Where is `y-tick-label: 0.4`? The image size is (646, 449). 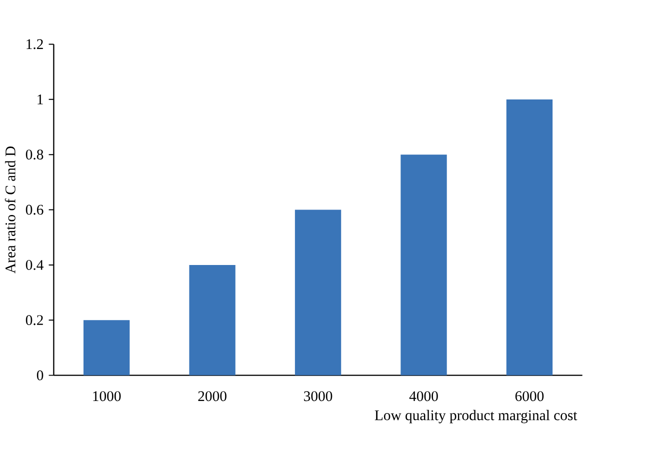 y-tick-label: 0.4 is located at coordinates (35, 265).